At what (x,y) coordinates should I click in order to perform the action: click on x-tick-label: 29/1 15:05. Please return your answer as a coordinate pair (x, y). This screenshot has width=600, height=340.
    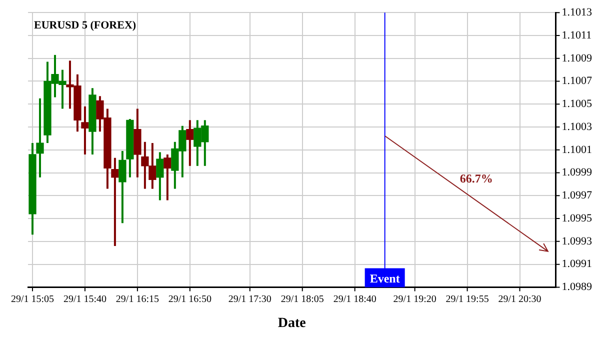
    Looking at the image, I should click on (32, 299).